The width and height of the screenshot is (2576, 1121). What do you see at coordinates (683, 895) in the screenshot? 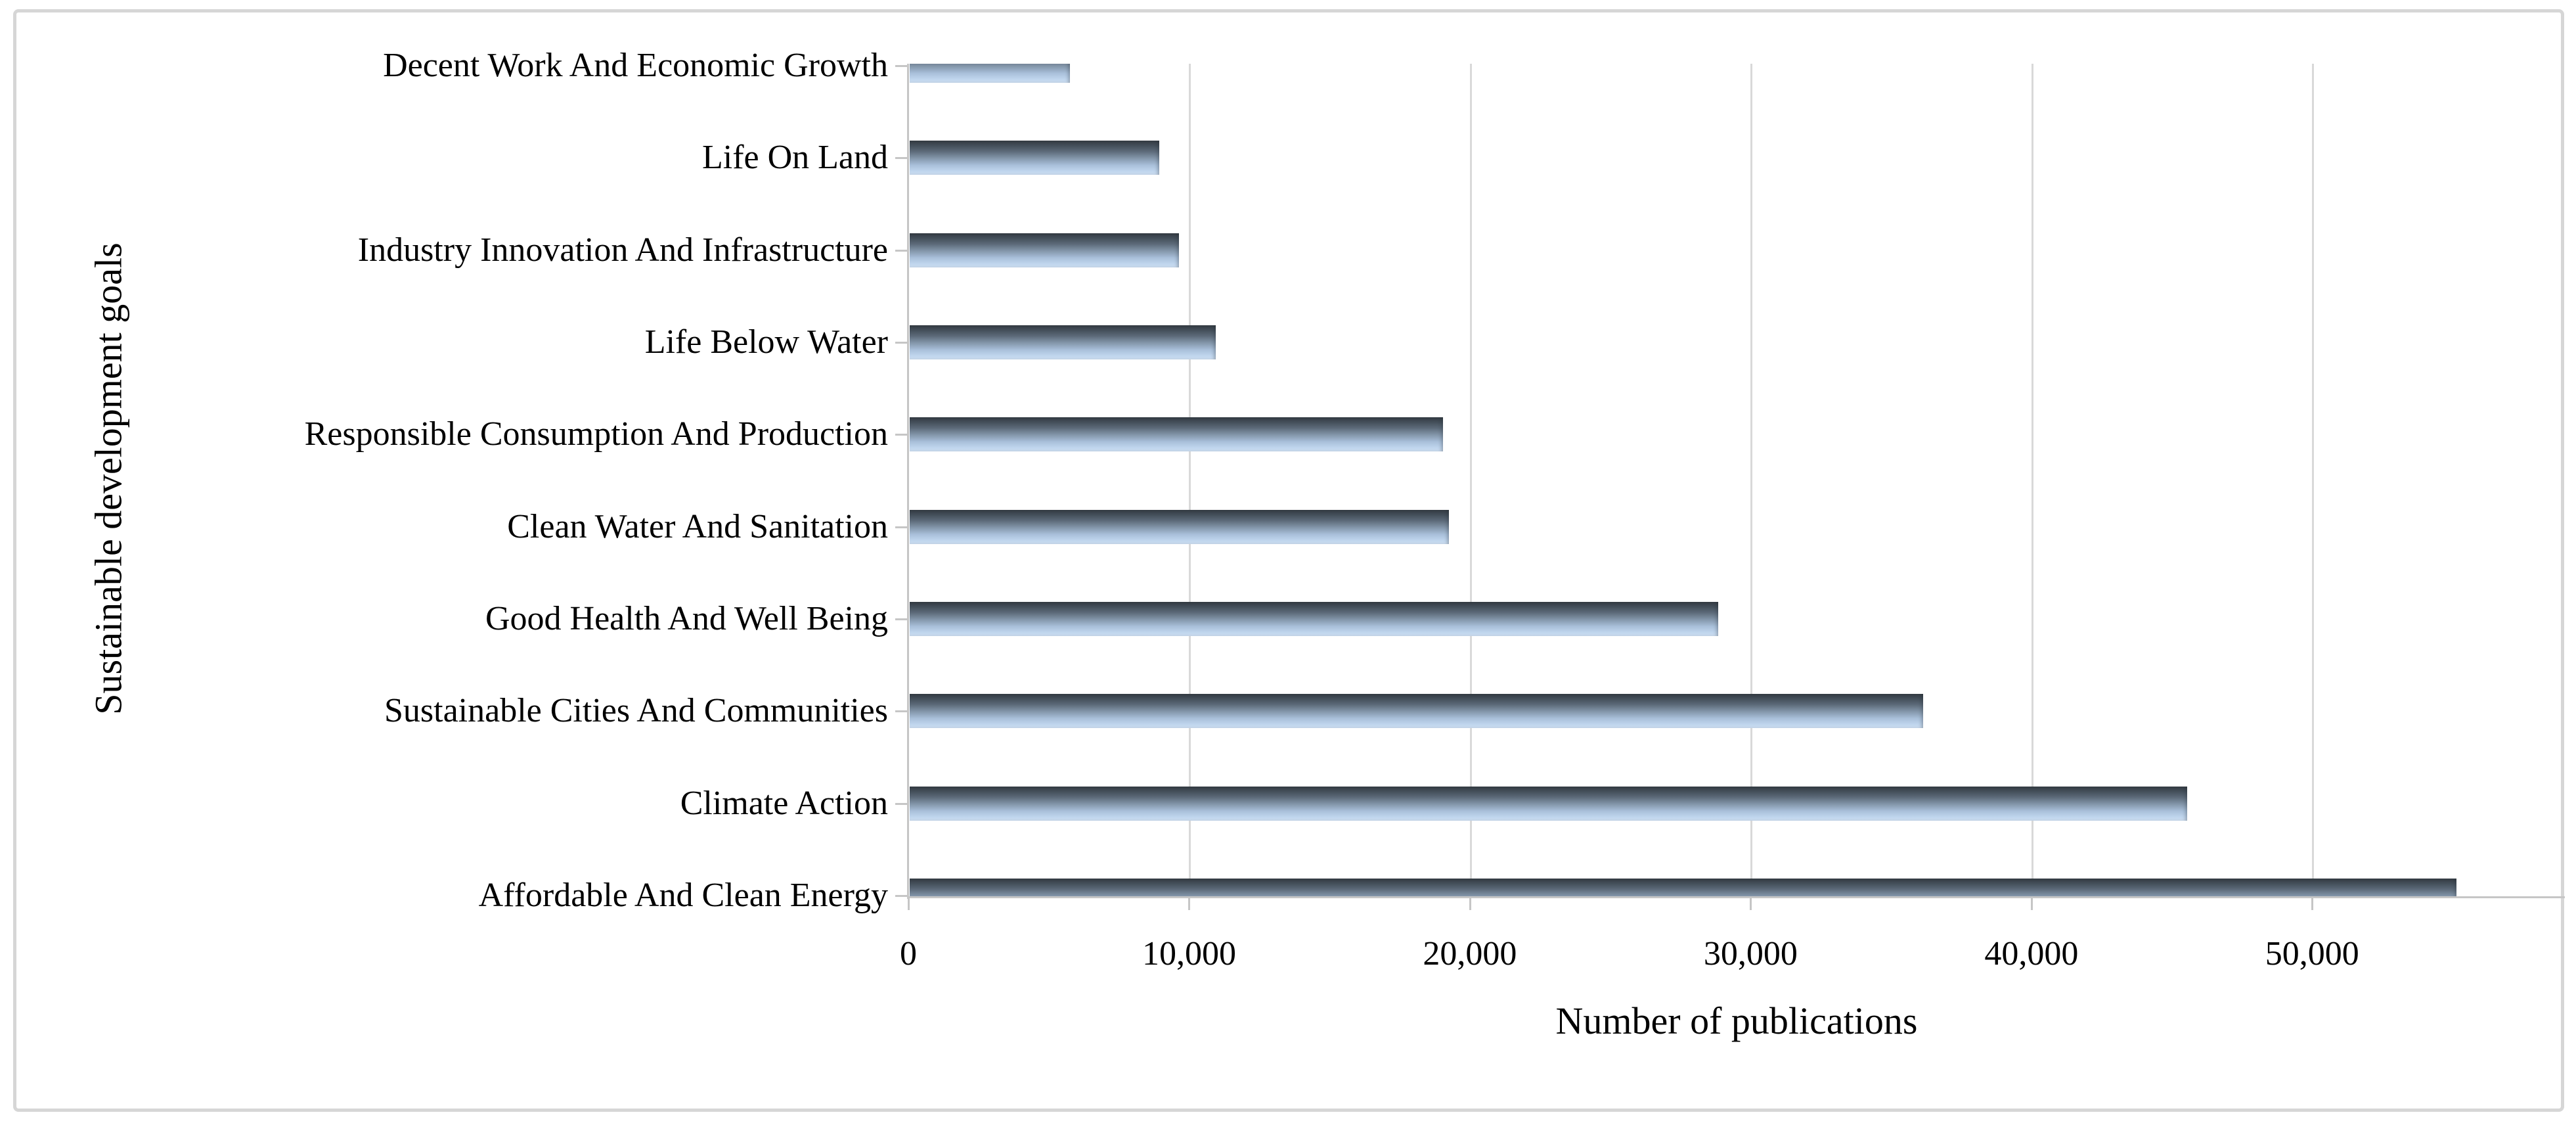
I see `category-label-affordable-and-clean-energy: Affordable And Clean Energy` at bounding box center [683, 895].